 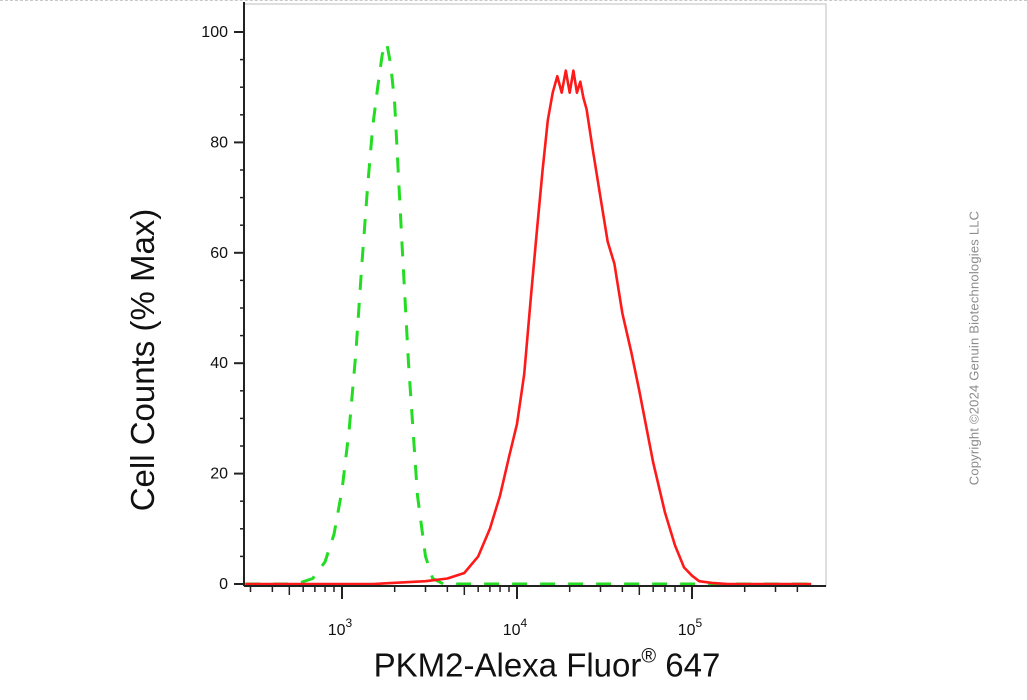 I want to click on x-tick-label: 10⁵, so click(x=690, y=627).